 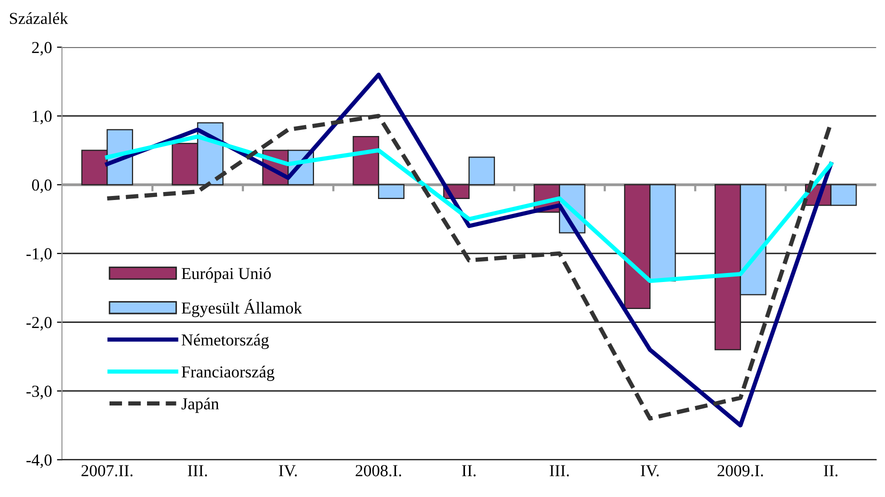 I want to click on x-tick-label: 2007.II., so click(x=107, y=470).